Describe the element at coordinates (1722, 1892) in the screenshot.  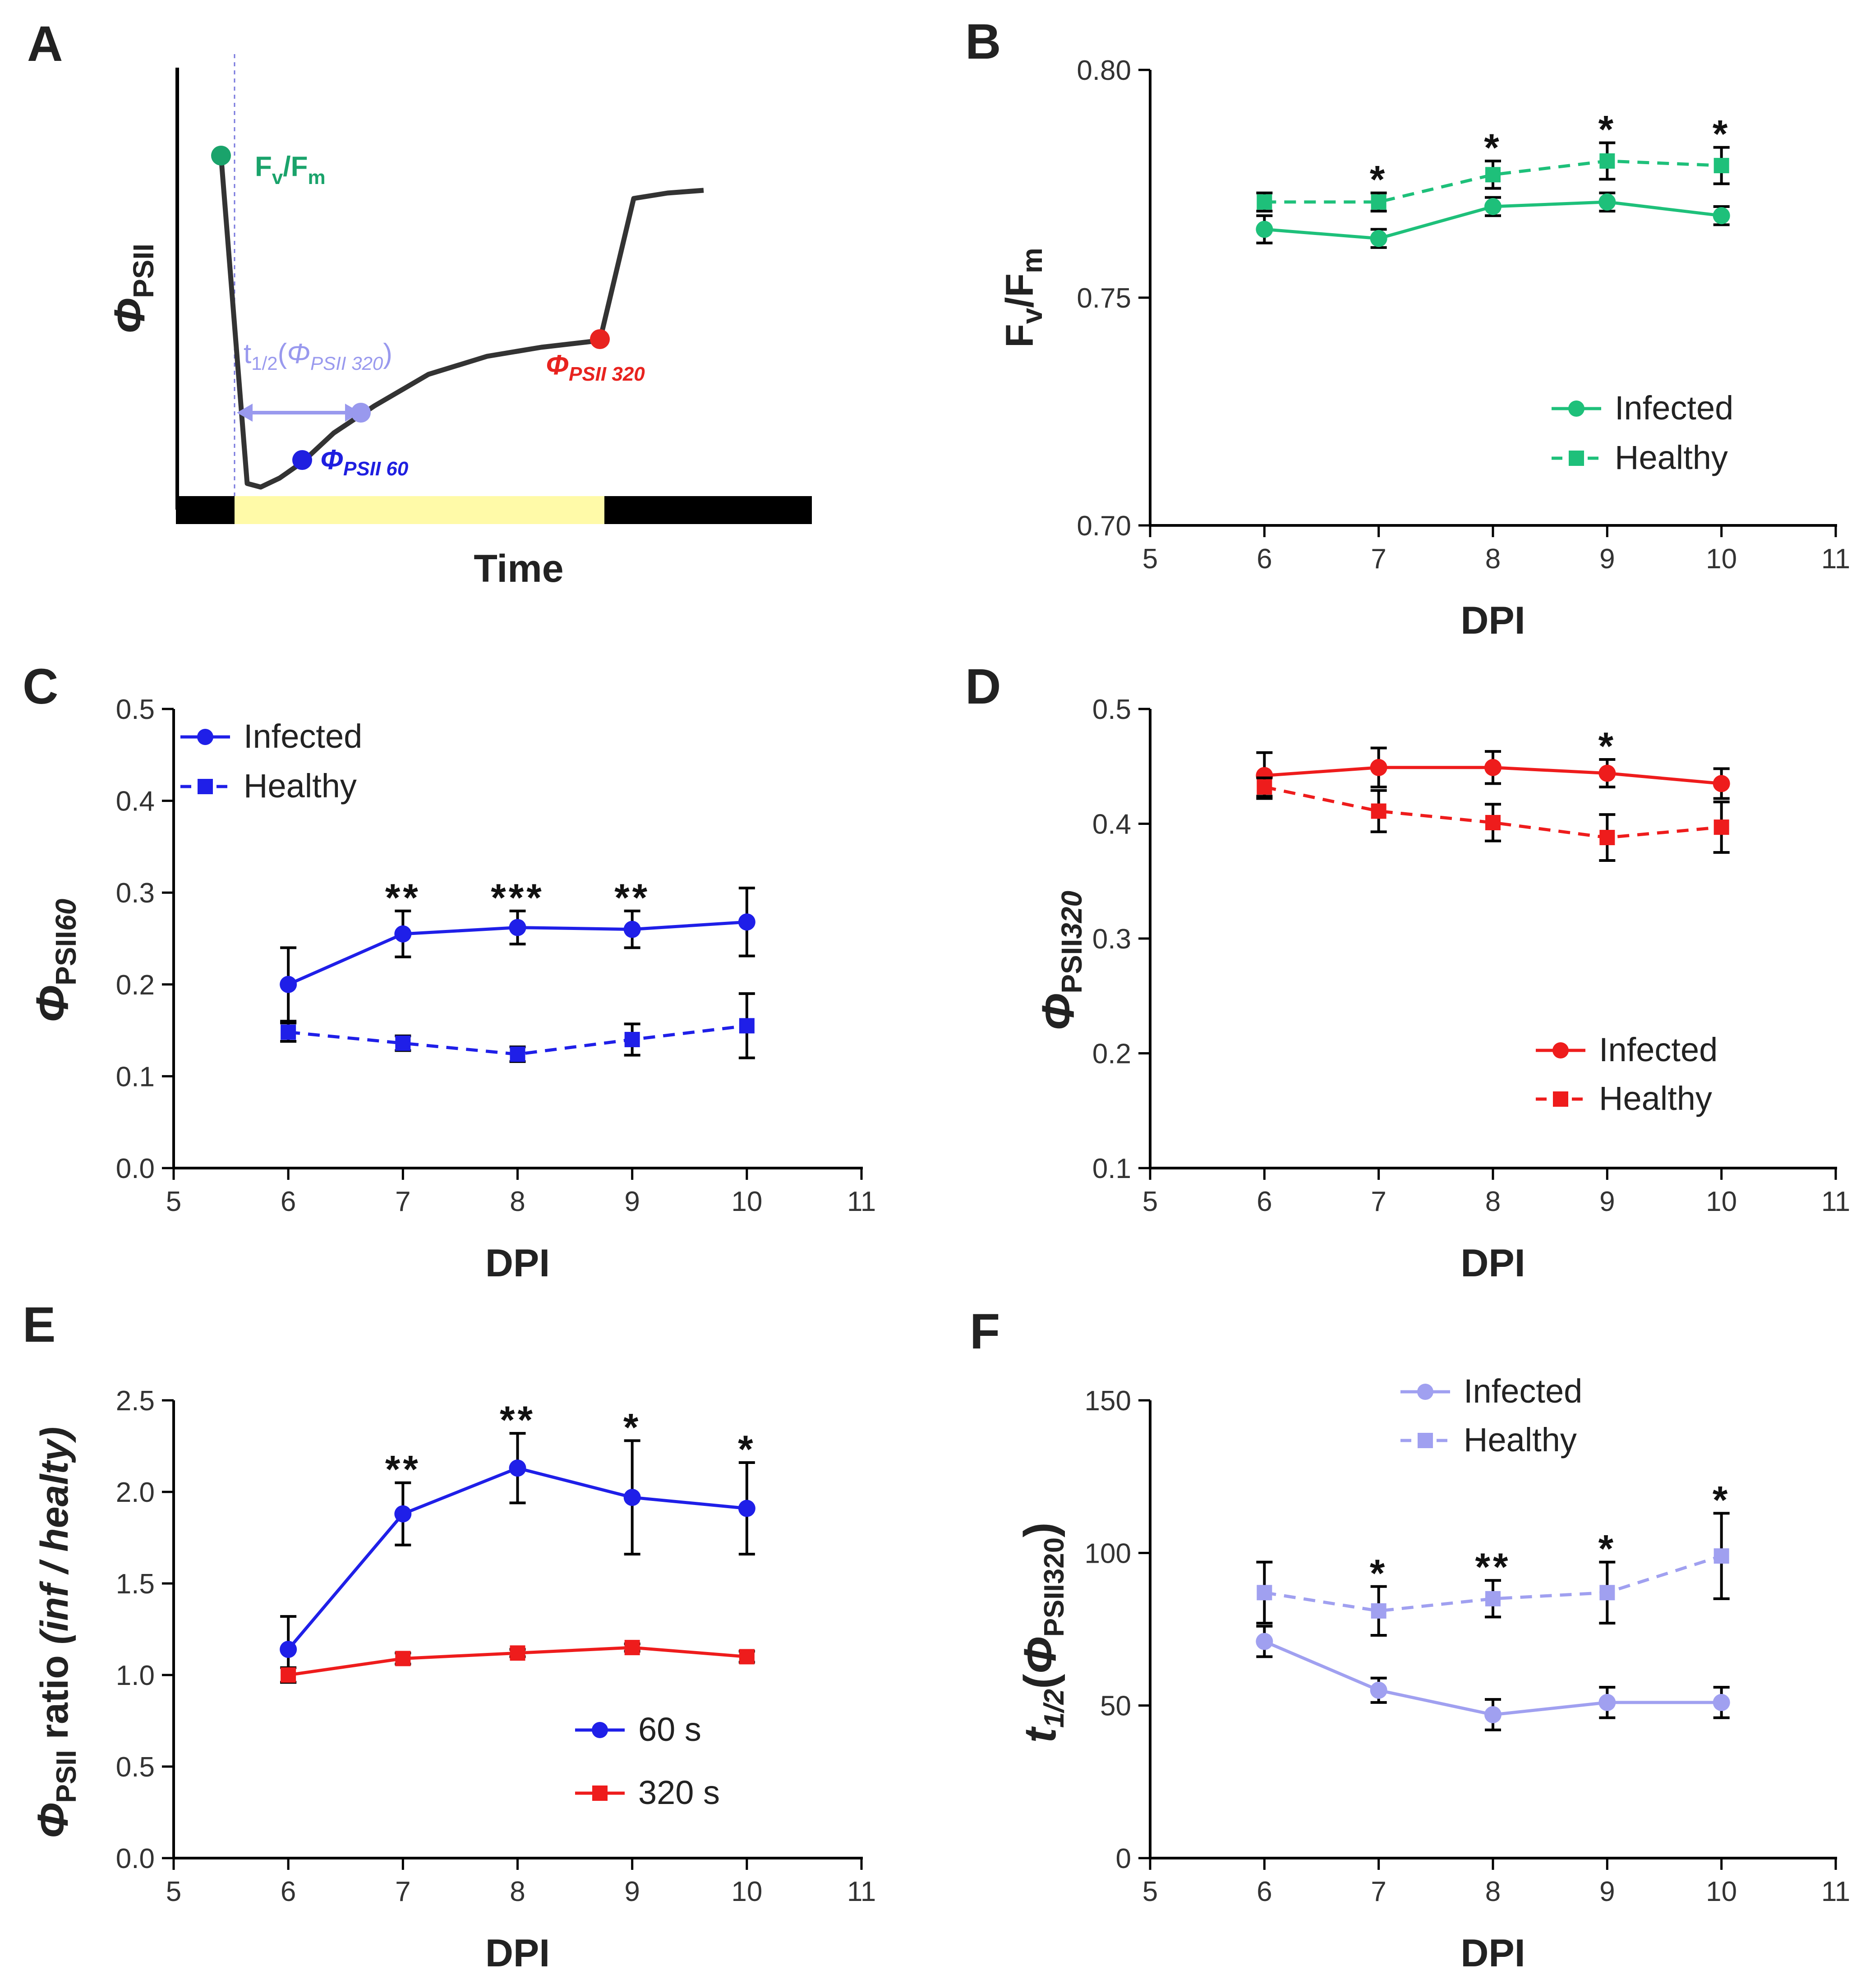
I see `panel-f-x-tick-label: 10` at that location.